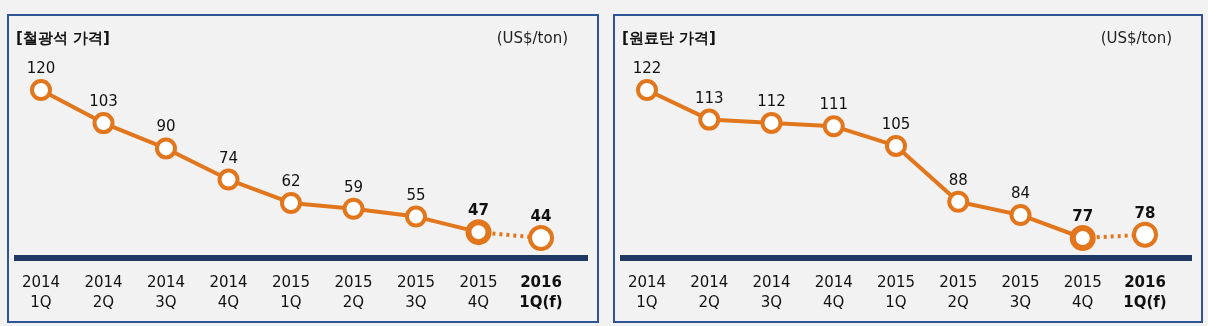 The image size is (1208, 326). What do you see at coordinates (1145, 212) in the screenshot?
I see `data-label: 78` at bounding box center [1145, 212].